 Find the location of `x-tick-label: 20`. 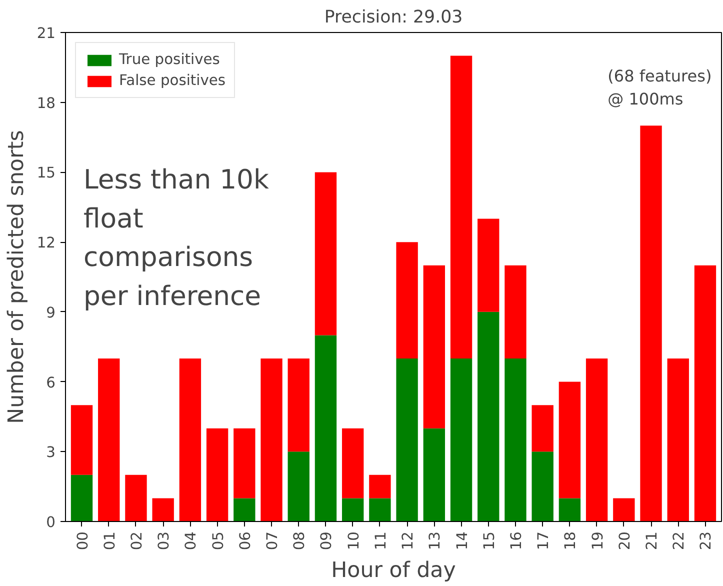

x-tick-label: 20 is located at coordinates (625, 540).